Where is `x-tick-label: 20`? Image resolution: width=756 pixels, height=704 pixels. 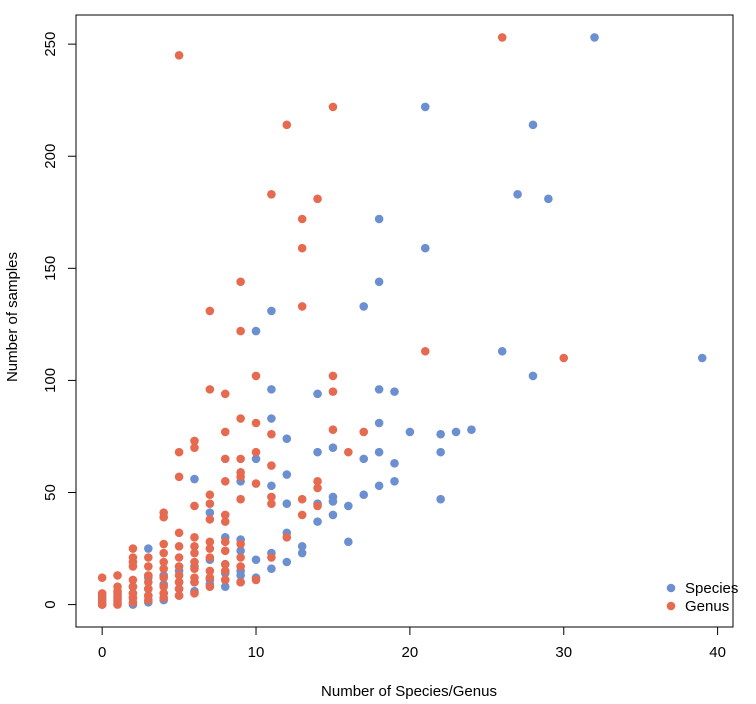
x-tick-label: 20 is located at coordinates (410, 652).